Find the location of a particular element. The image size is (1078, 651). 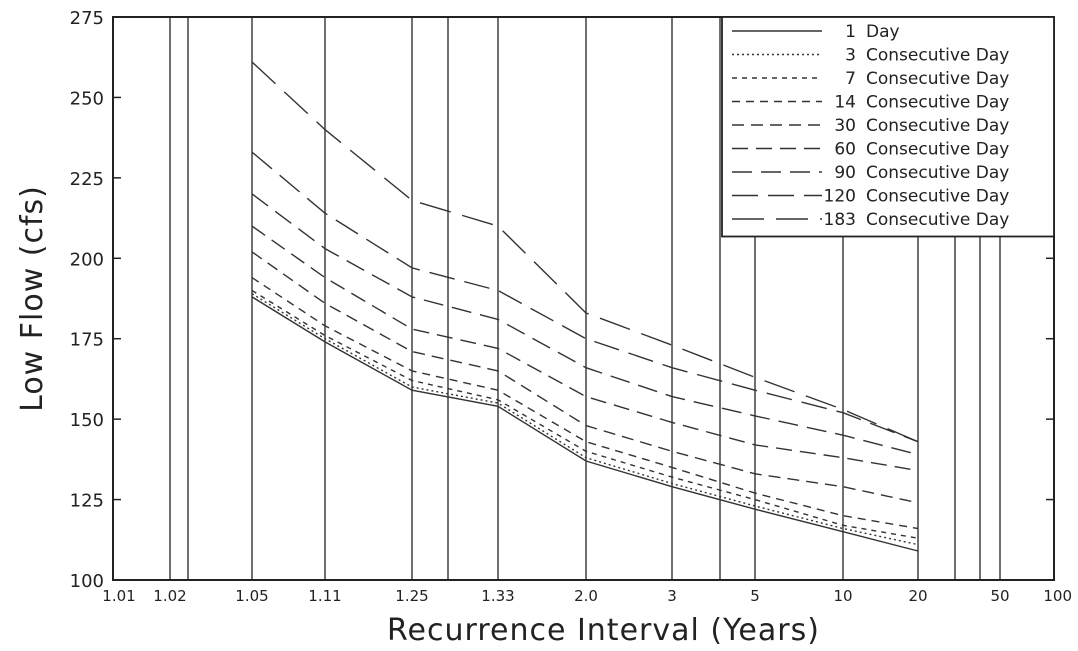

y-tick-label: 150 is located at coordinates (87, 420).